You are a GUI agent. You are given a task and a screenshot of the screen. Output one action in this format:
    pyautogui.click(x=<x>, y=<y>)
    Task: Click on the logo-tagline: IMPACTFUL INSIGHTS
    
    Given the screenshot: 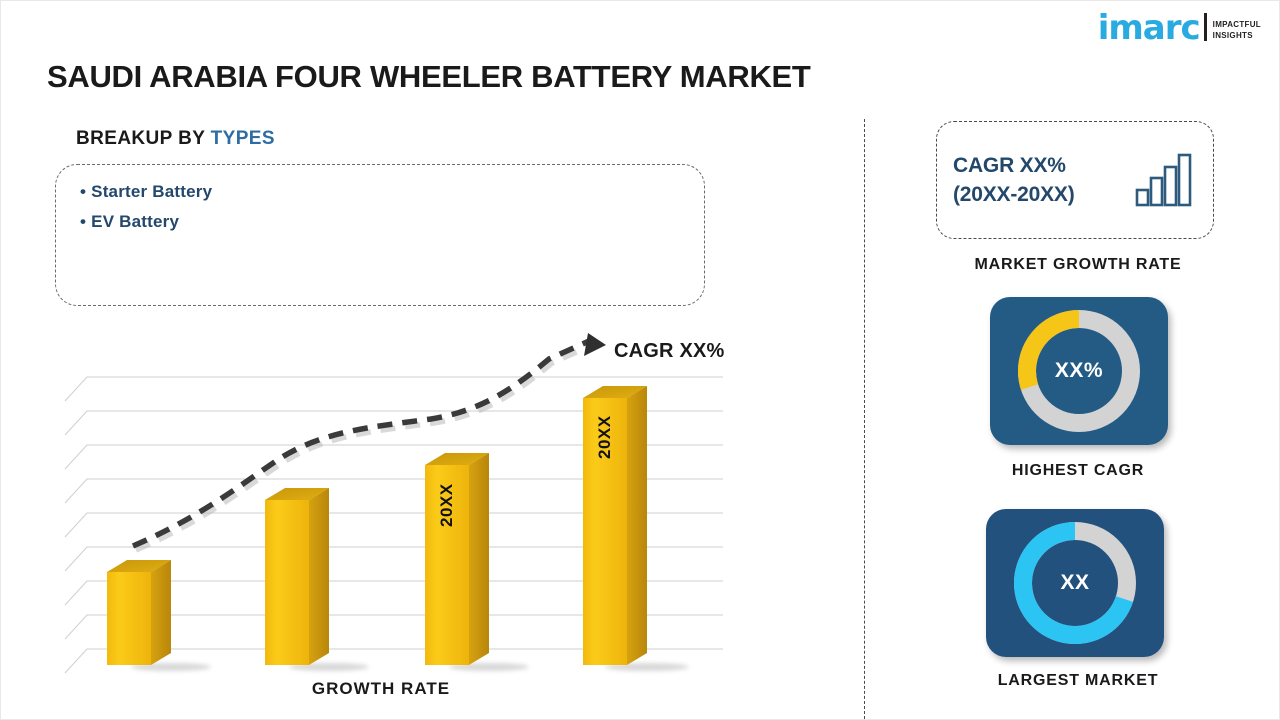 What is the action you would take?
    pyautogui.click(x=1237, y=31)
    